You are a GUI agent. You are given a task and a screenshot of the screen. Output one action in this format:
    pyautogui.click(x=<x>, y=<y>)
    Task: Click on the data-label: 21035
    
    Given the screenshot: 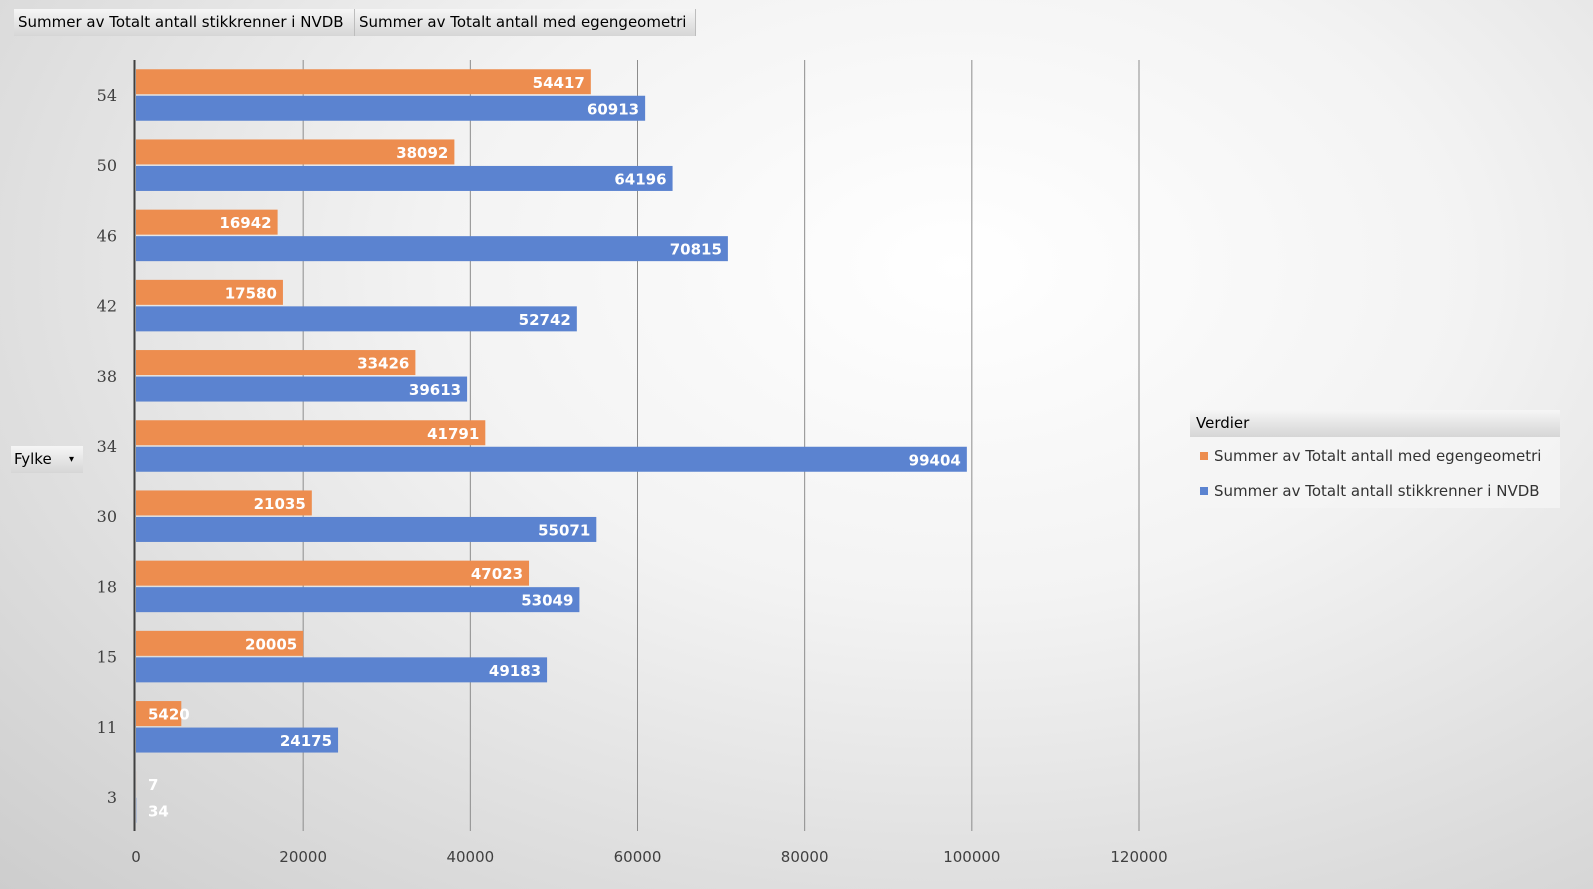 What is the action you would take?
    pyautogui.click(x=280, y=504)
    